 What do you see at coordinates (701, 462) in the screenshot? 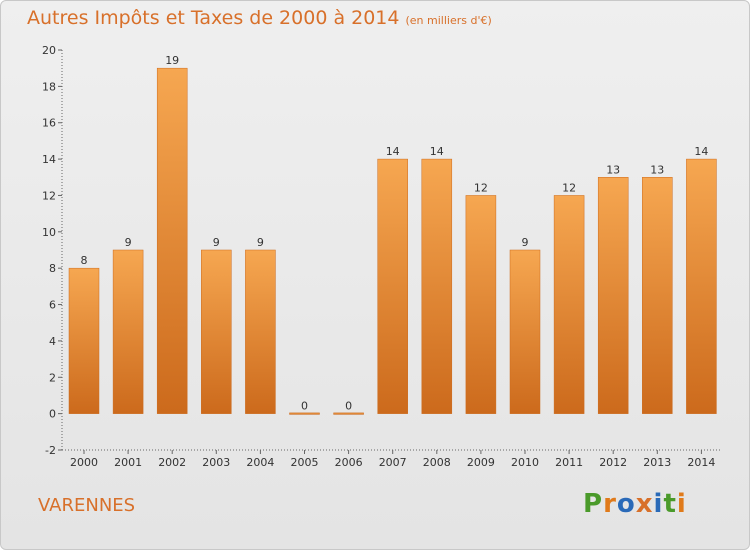
I see `x-tick-label: 2014` at bounding box center [701, 462].